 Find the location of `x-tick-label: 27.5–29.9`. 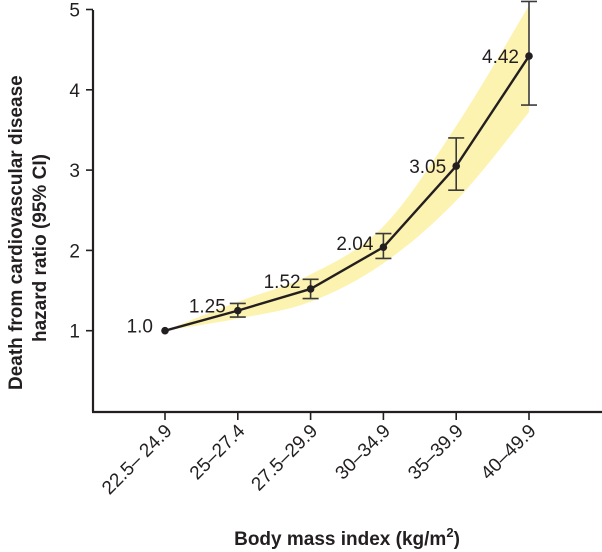

x-tick-label: 27.5–29.9 is located at coordinates (285, 458).